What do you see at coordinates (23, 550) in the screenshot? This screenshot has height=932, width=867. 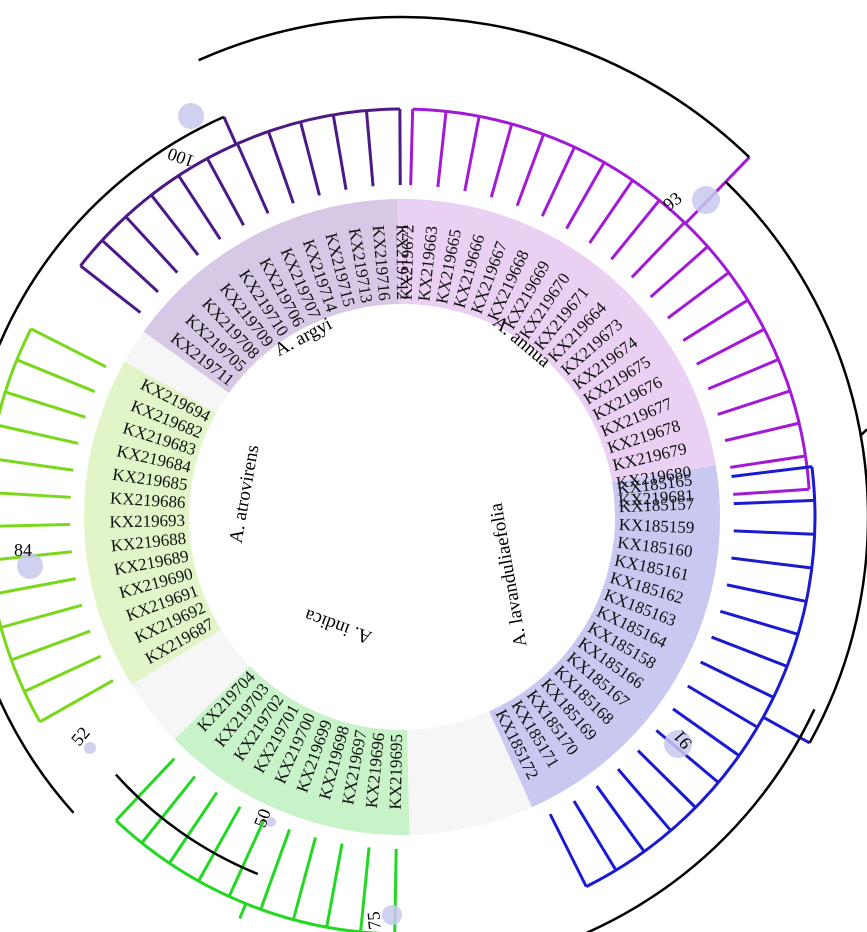 I see `bootstrap-label-atrovirens: 84` at bounding box center [23, 550].